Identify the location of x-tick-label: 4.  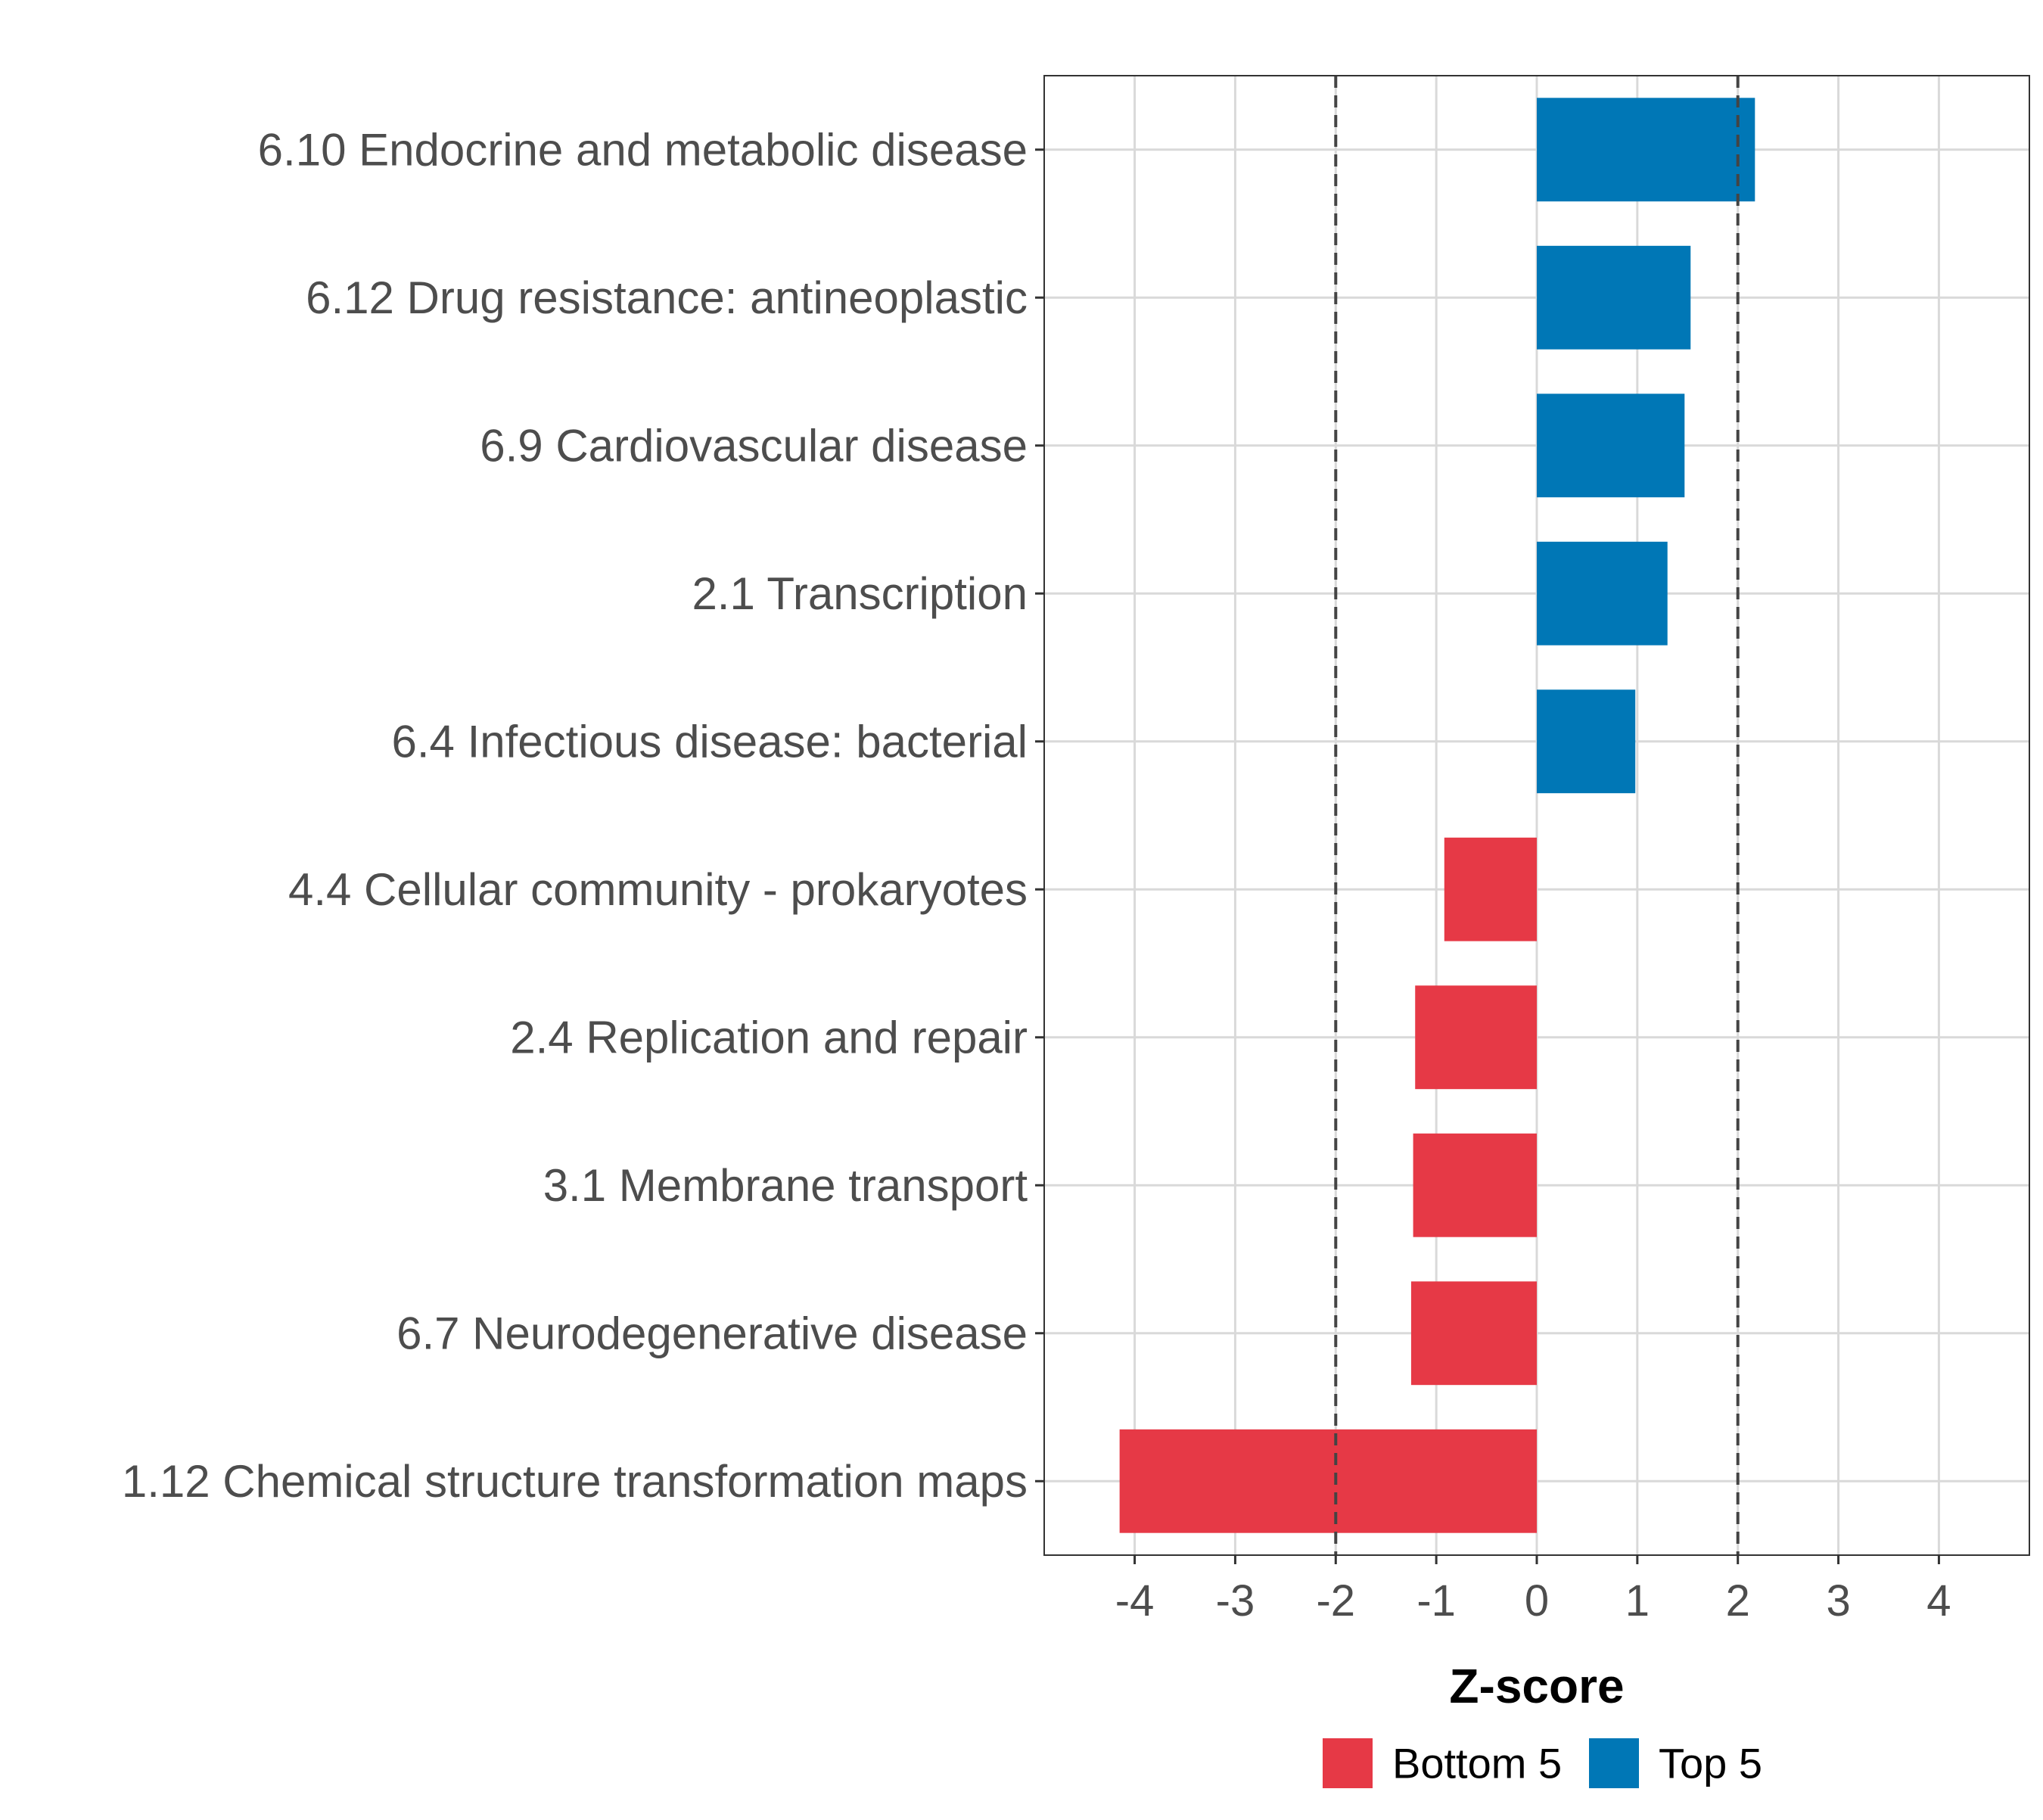
(1939, 1601).